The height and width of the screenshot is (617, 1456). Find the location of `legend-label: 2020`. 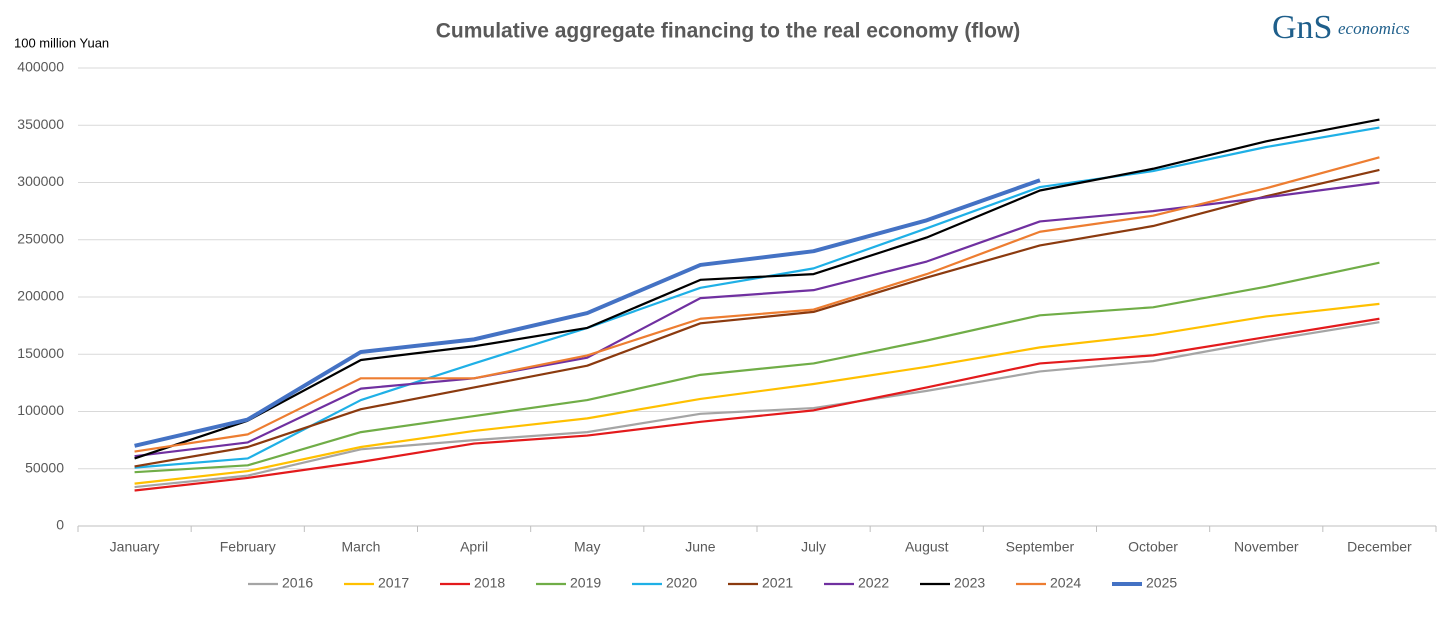

legend-label: 2020 is located at coordinates (681, 583).